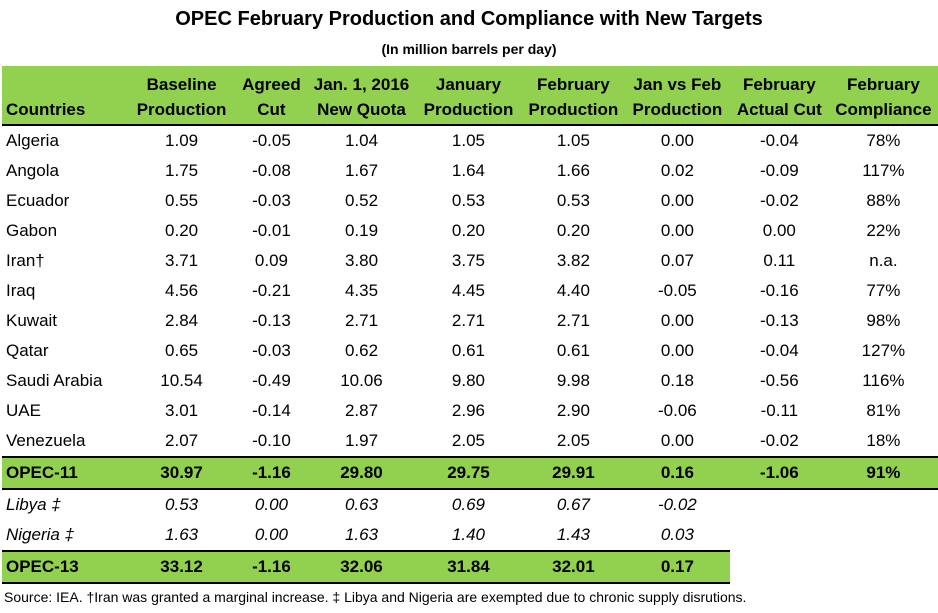  I want to click on value-cell: 0.65, so click(182, 350).